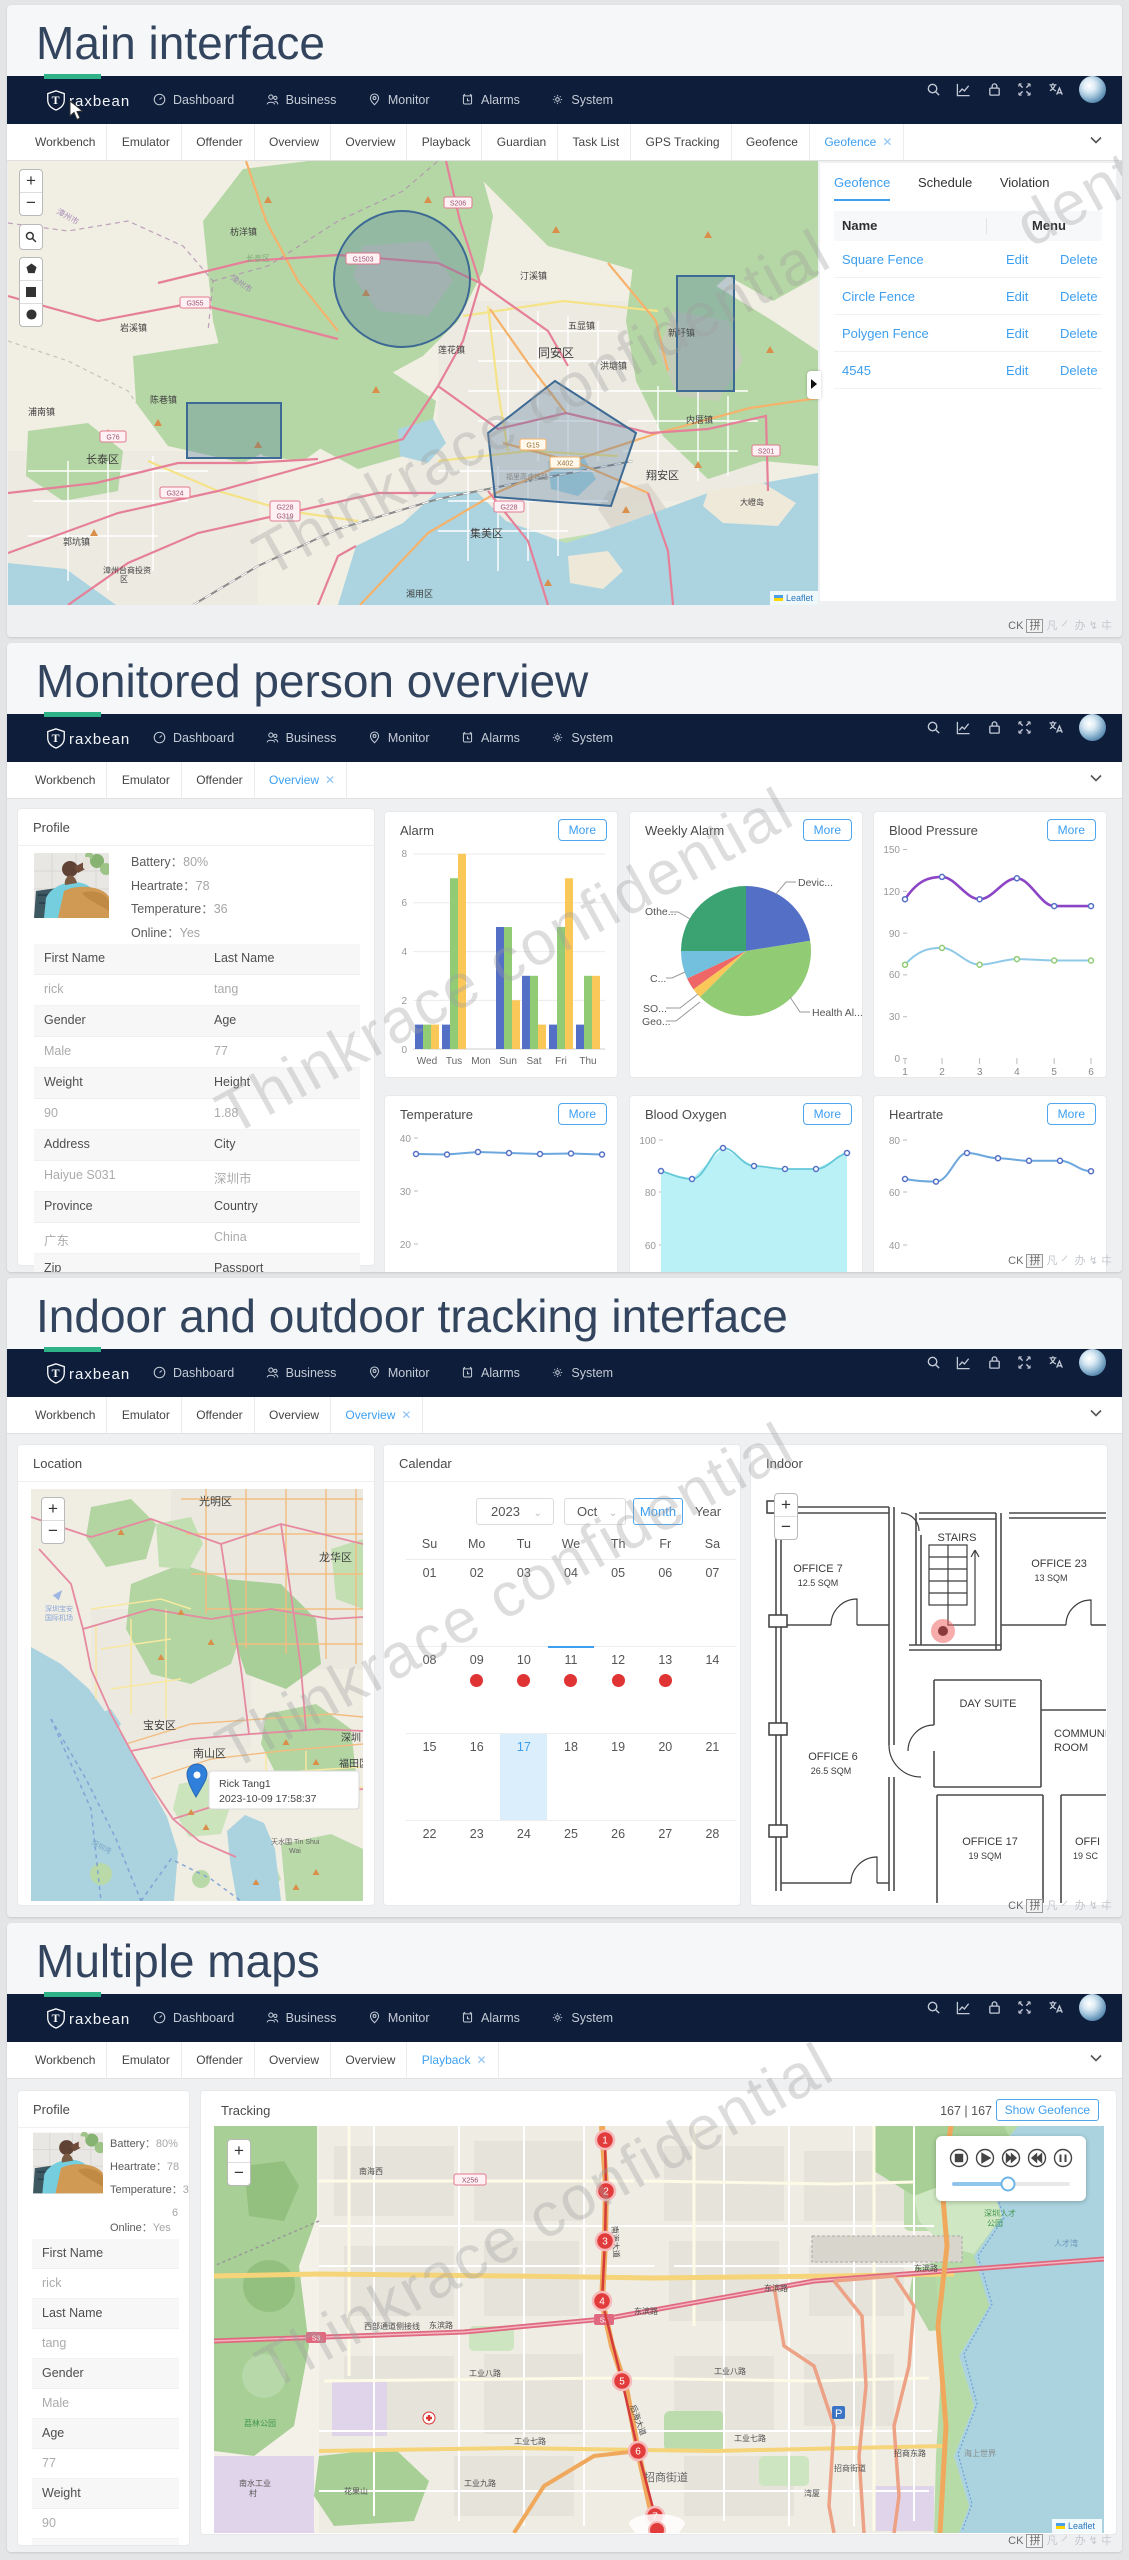 The height and width of the screenshot is (2560, 1129). Describe the element at coordinates (406, 1139) in the screenshot. I see `svg-text: 40` at that location.